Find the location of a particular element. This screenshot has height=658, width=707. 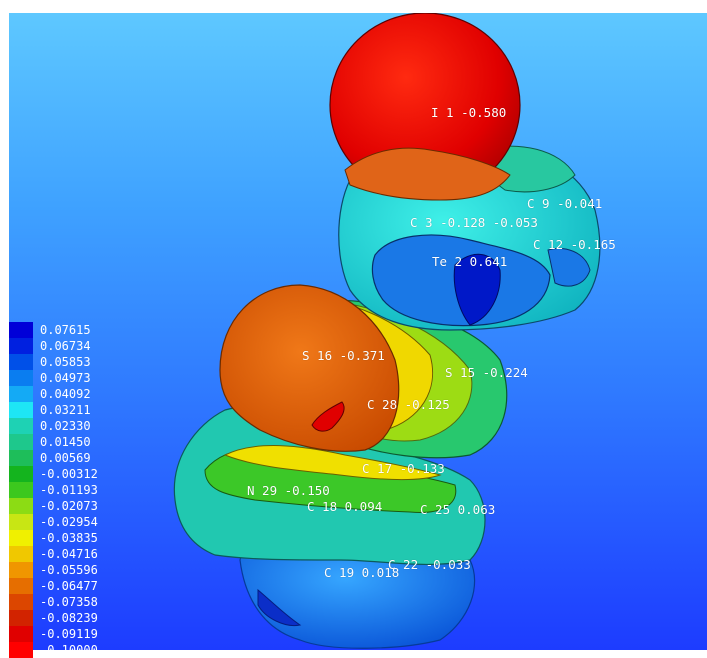

legend-row: 0.04092 is located at coordinates (69, 394).